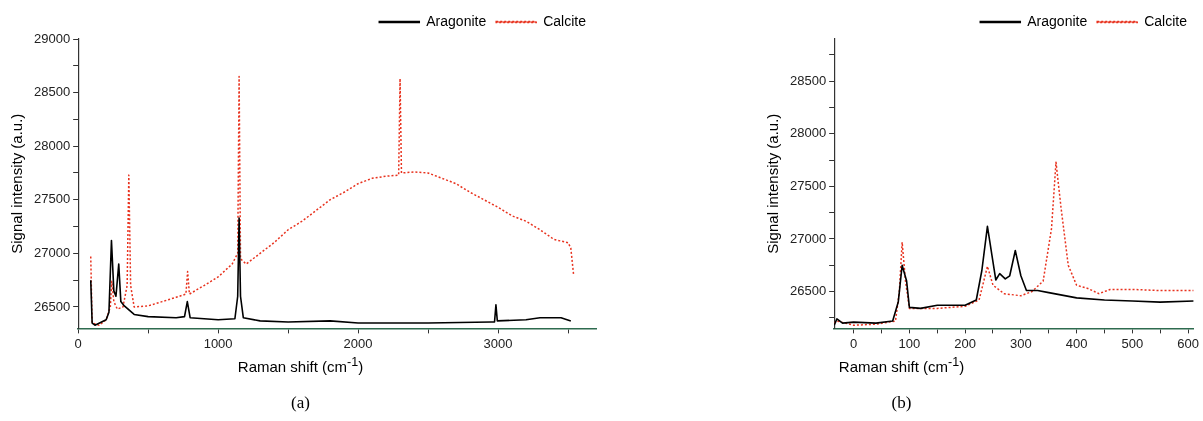 The height and width of the screenshot is (421, 1203). What do you see at coordinates (1188, 343) in the screenshot?
I see `x-tick-label: 600` at bounding box center [1188, 343].